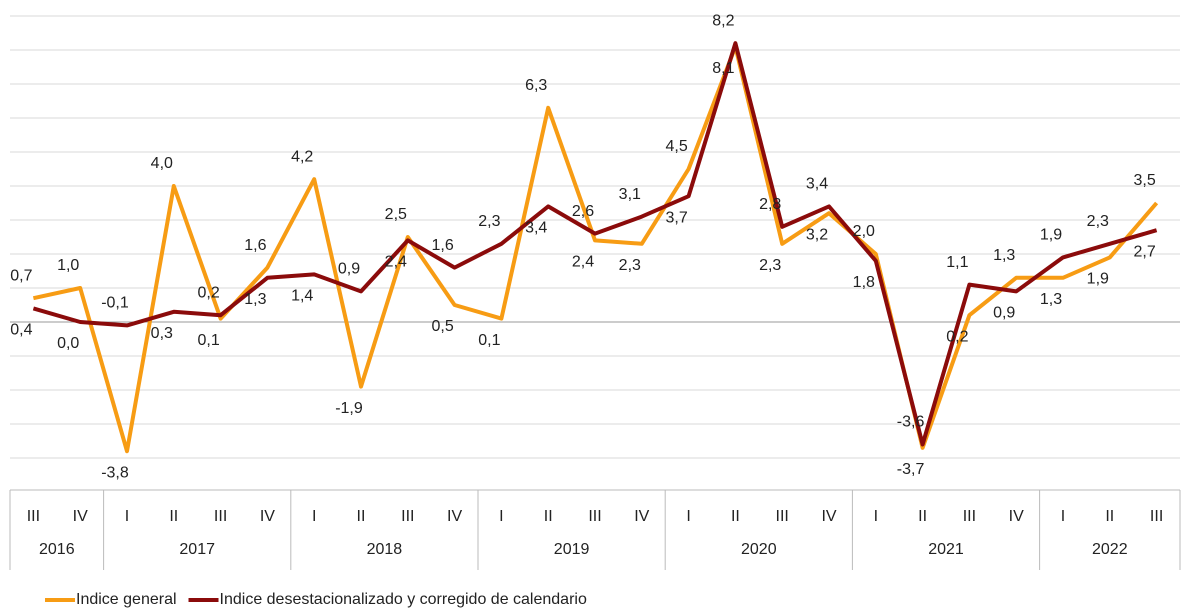 This screenshot has height=616, width=1194. Describe the element at coordinates (21, 330) in the screenshot. I see `data-label: 0,4` at that location.